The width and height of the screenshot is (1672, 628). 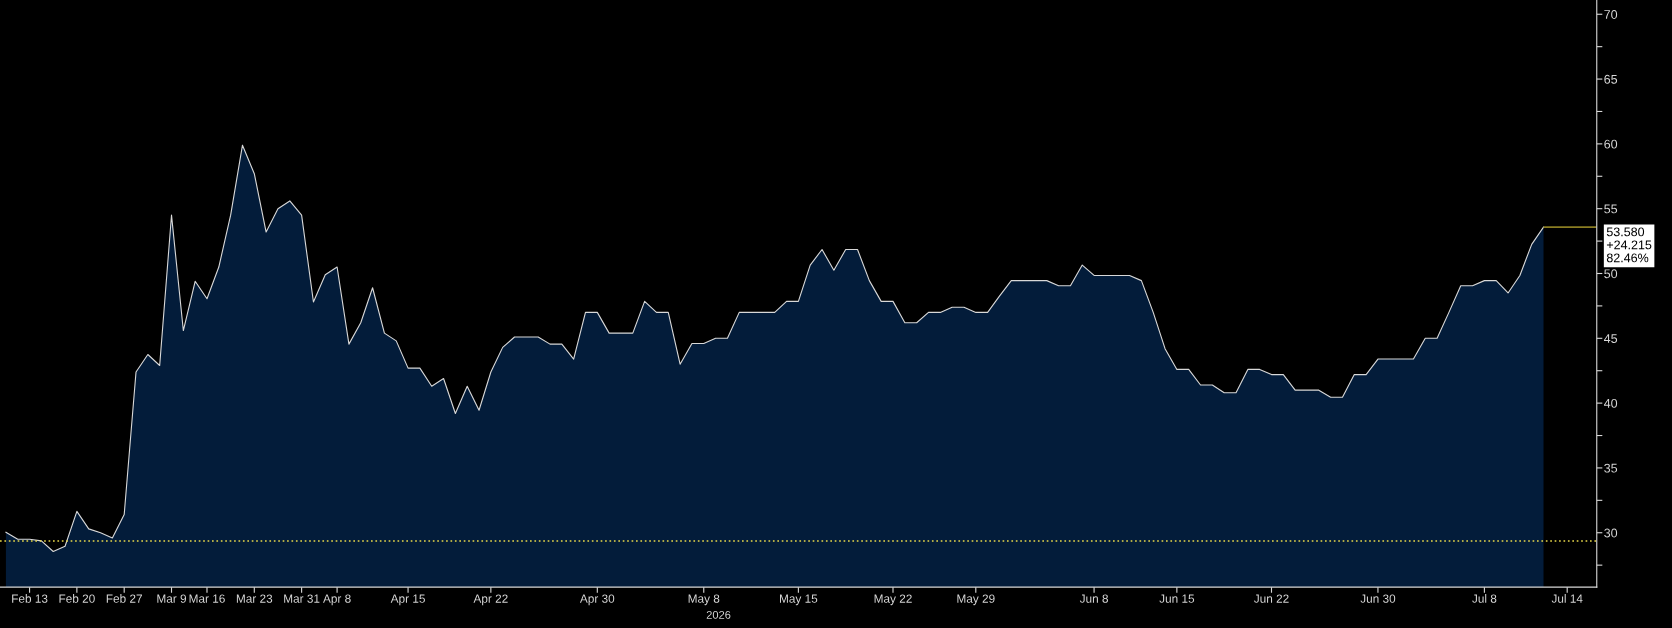 What do you see at coordinates (1567, 598) in the screenshot?
I see `x-tick-label: Jul 14` at bounding box center [1567, 598].